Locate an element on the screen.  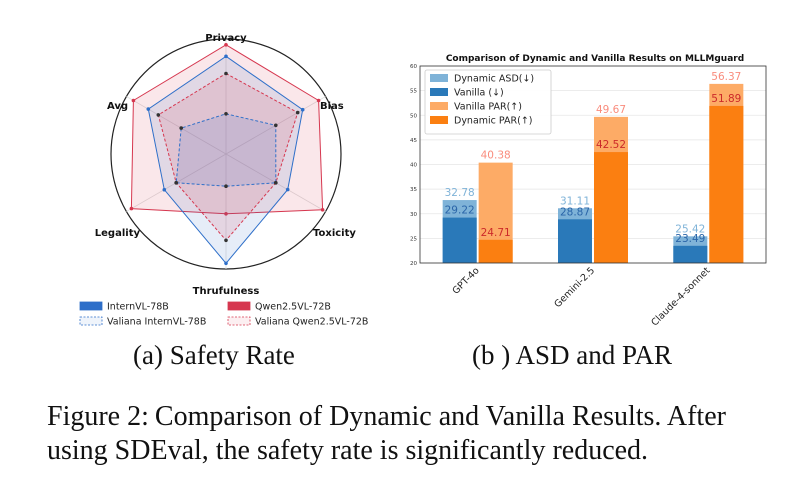
radar-axis-label: Toxicity is located at coordinates (334, 233).